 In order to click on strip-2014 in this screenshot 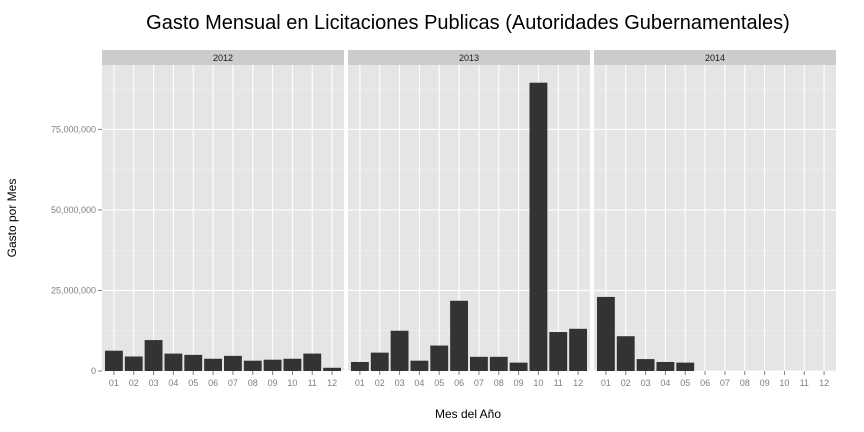, I will do `click(715, 57)`.